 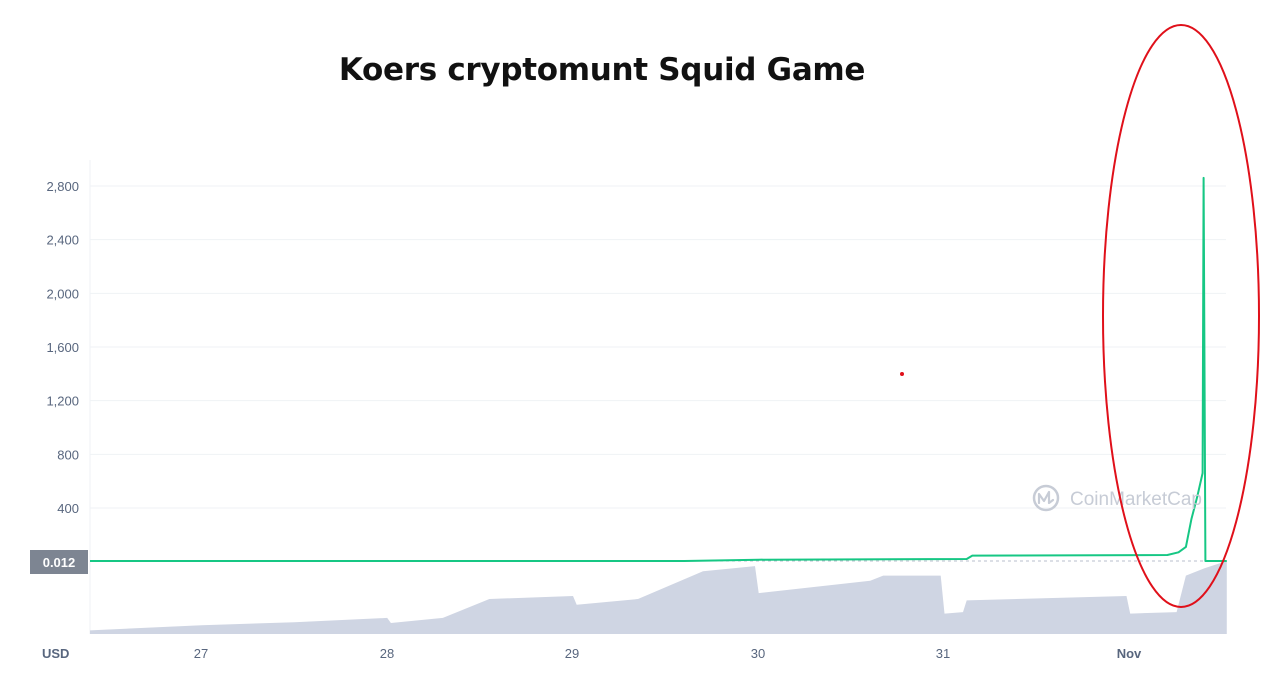 I want to click on red-highlight-ellipse, so click(x=1181, y=316).